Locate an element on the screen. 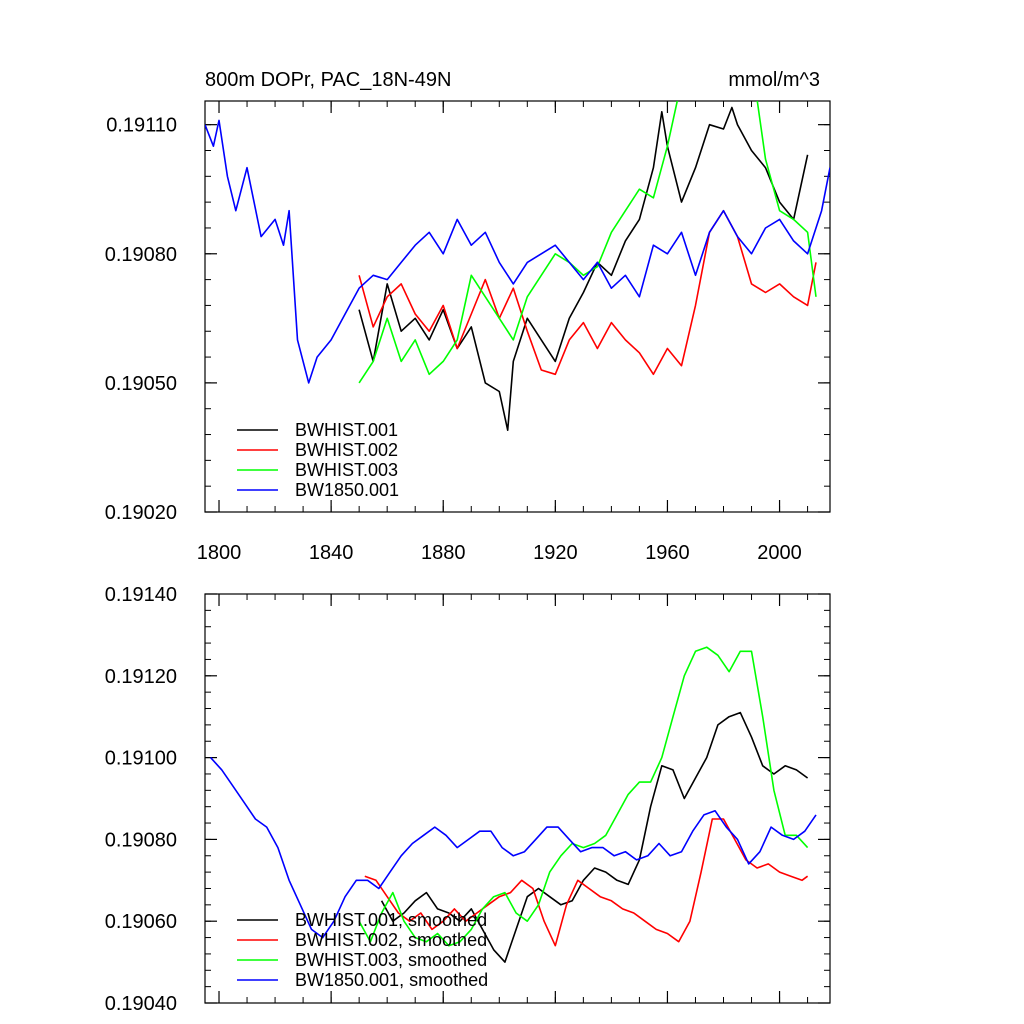 The image size is (1024, 1024). legend-label: BWHIST.001 is located at coordinates (346, 430).